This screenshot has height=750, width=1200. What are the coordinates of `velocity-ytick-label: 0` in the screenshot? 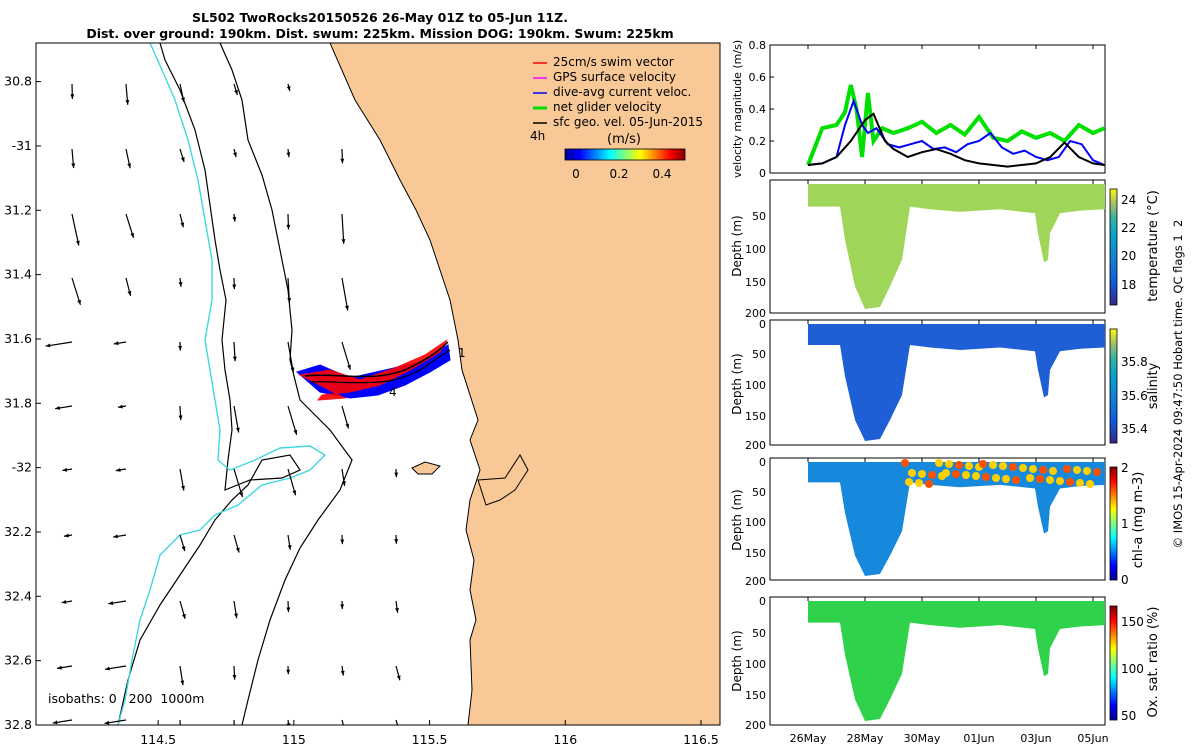 It's located at (762, 173).